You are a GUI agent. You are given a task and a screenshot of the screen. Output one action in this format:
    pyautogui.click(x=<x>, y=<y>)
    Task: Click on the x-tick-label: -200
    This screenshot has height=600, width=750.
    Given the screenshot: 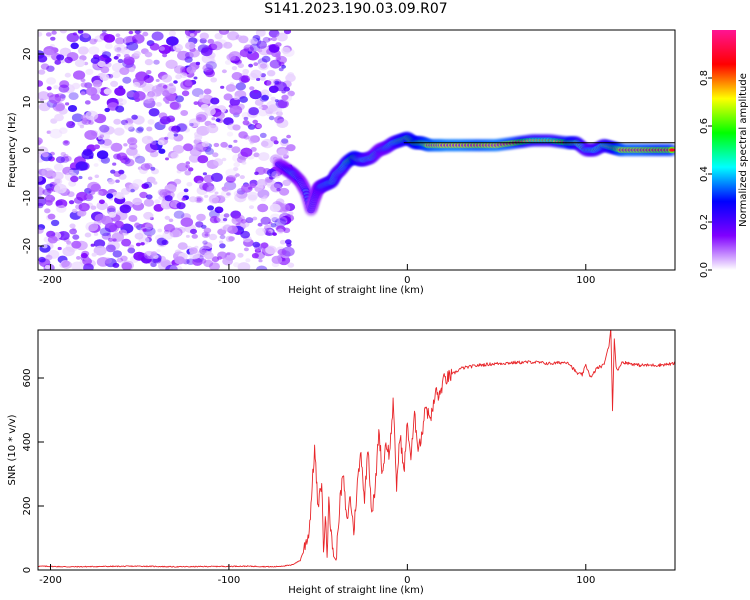 What is the action you would take?
    pyautogui.click(x=50, y=580)
    